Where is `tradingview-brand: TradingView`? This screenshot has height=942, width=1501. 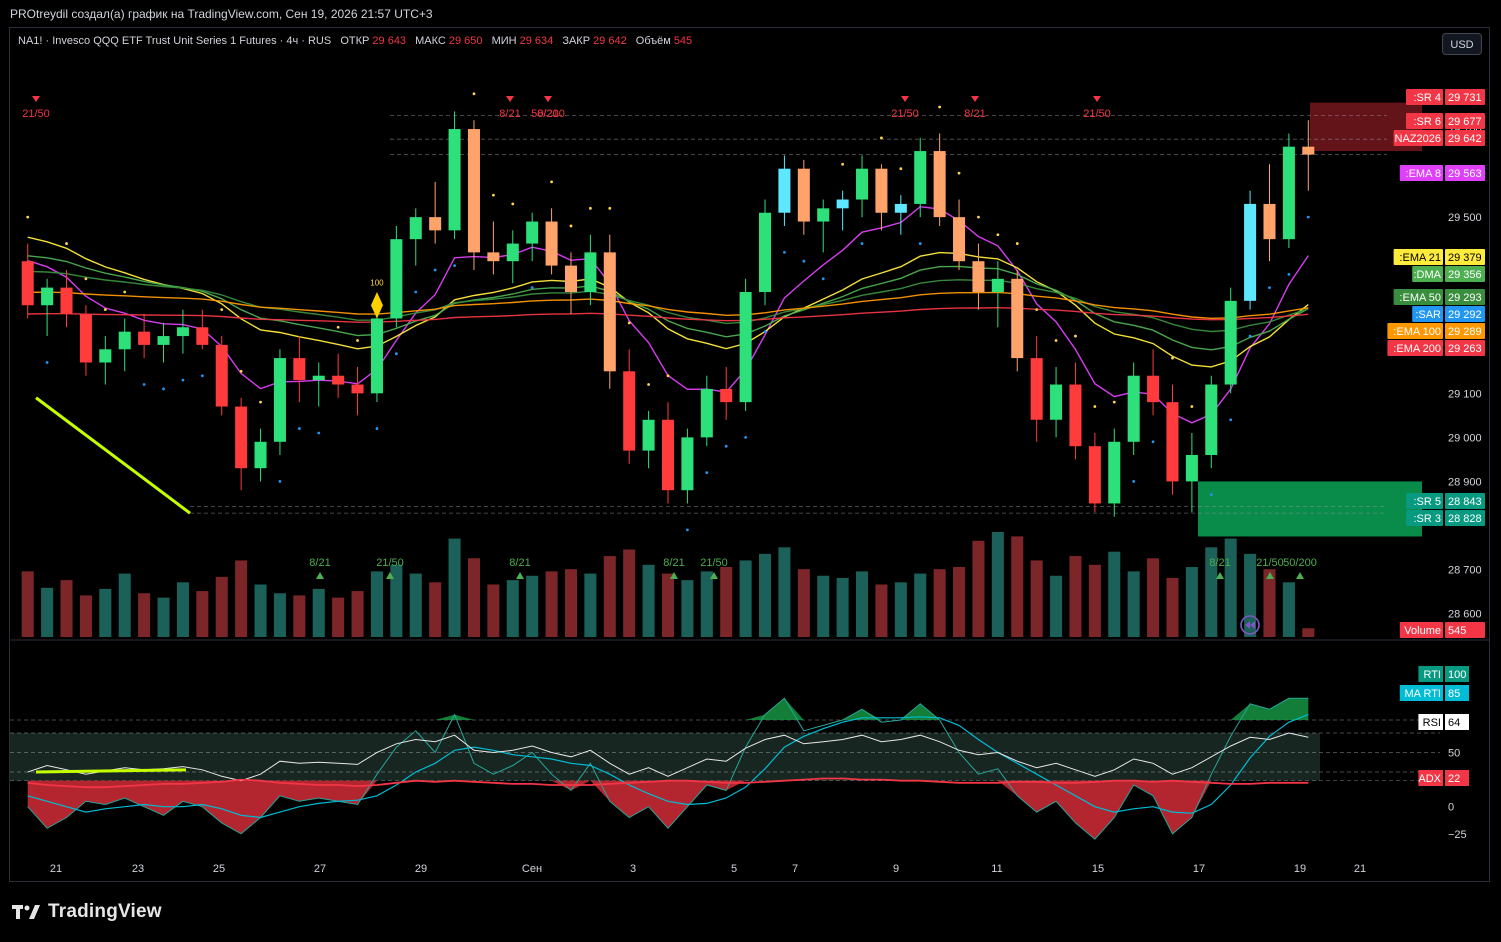 tradingview-brand: TradingView is located at coordinates (87, 912).